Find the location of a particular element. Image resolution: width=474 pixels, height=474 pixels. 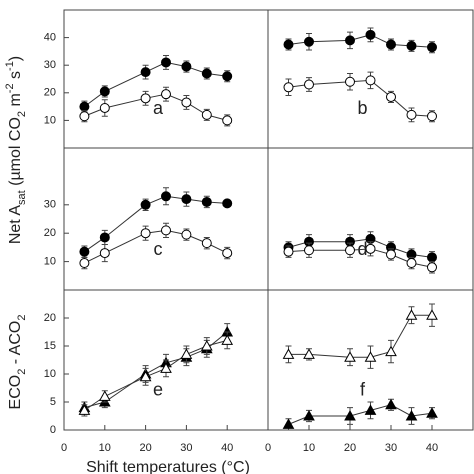

y-tick-label: 0 is located at coordinates (53, 430).